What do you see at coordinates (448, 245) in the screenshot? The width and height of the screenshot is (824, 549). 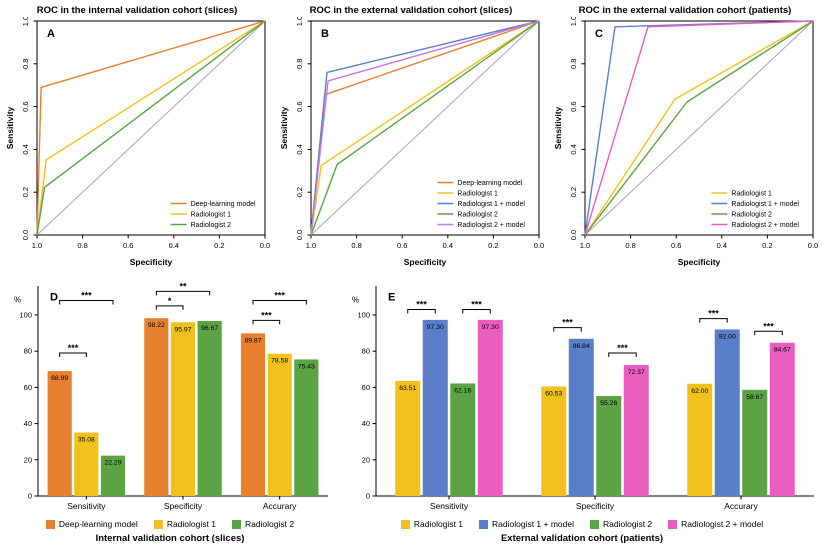 I see `x-tick-label: 0.4` at bounding box center [448, 245].